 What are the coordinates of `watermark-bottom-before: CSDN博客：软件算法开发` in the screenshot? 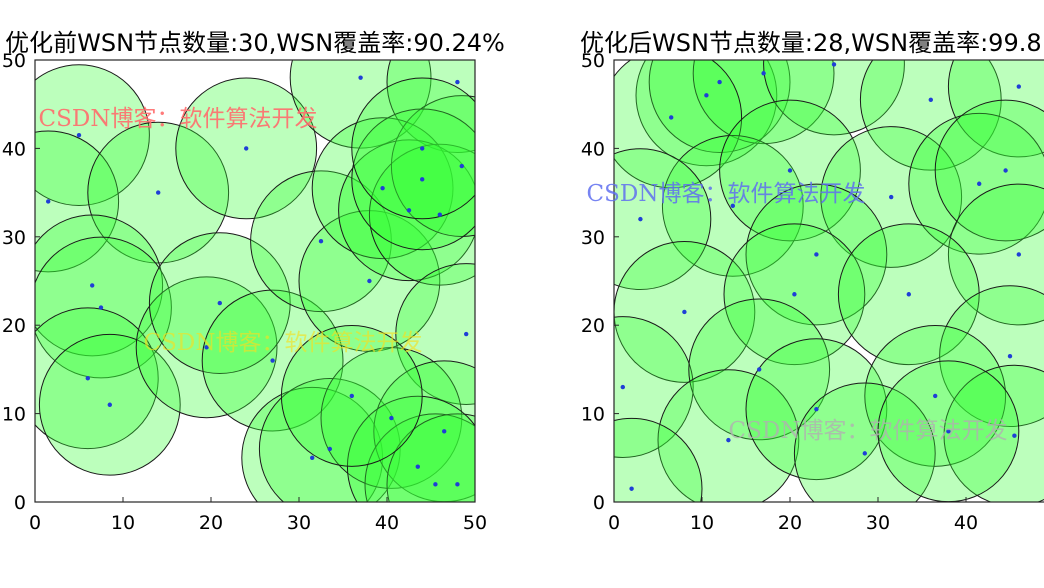 It's located at (283, 343).